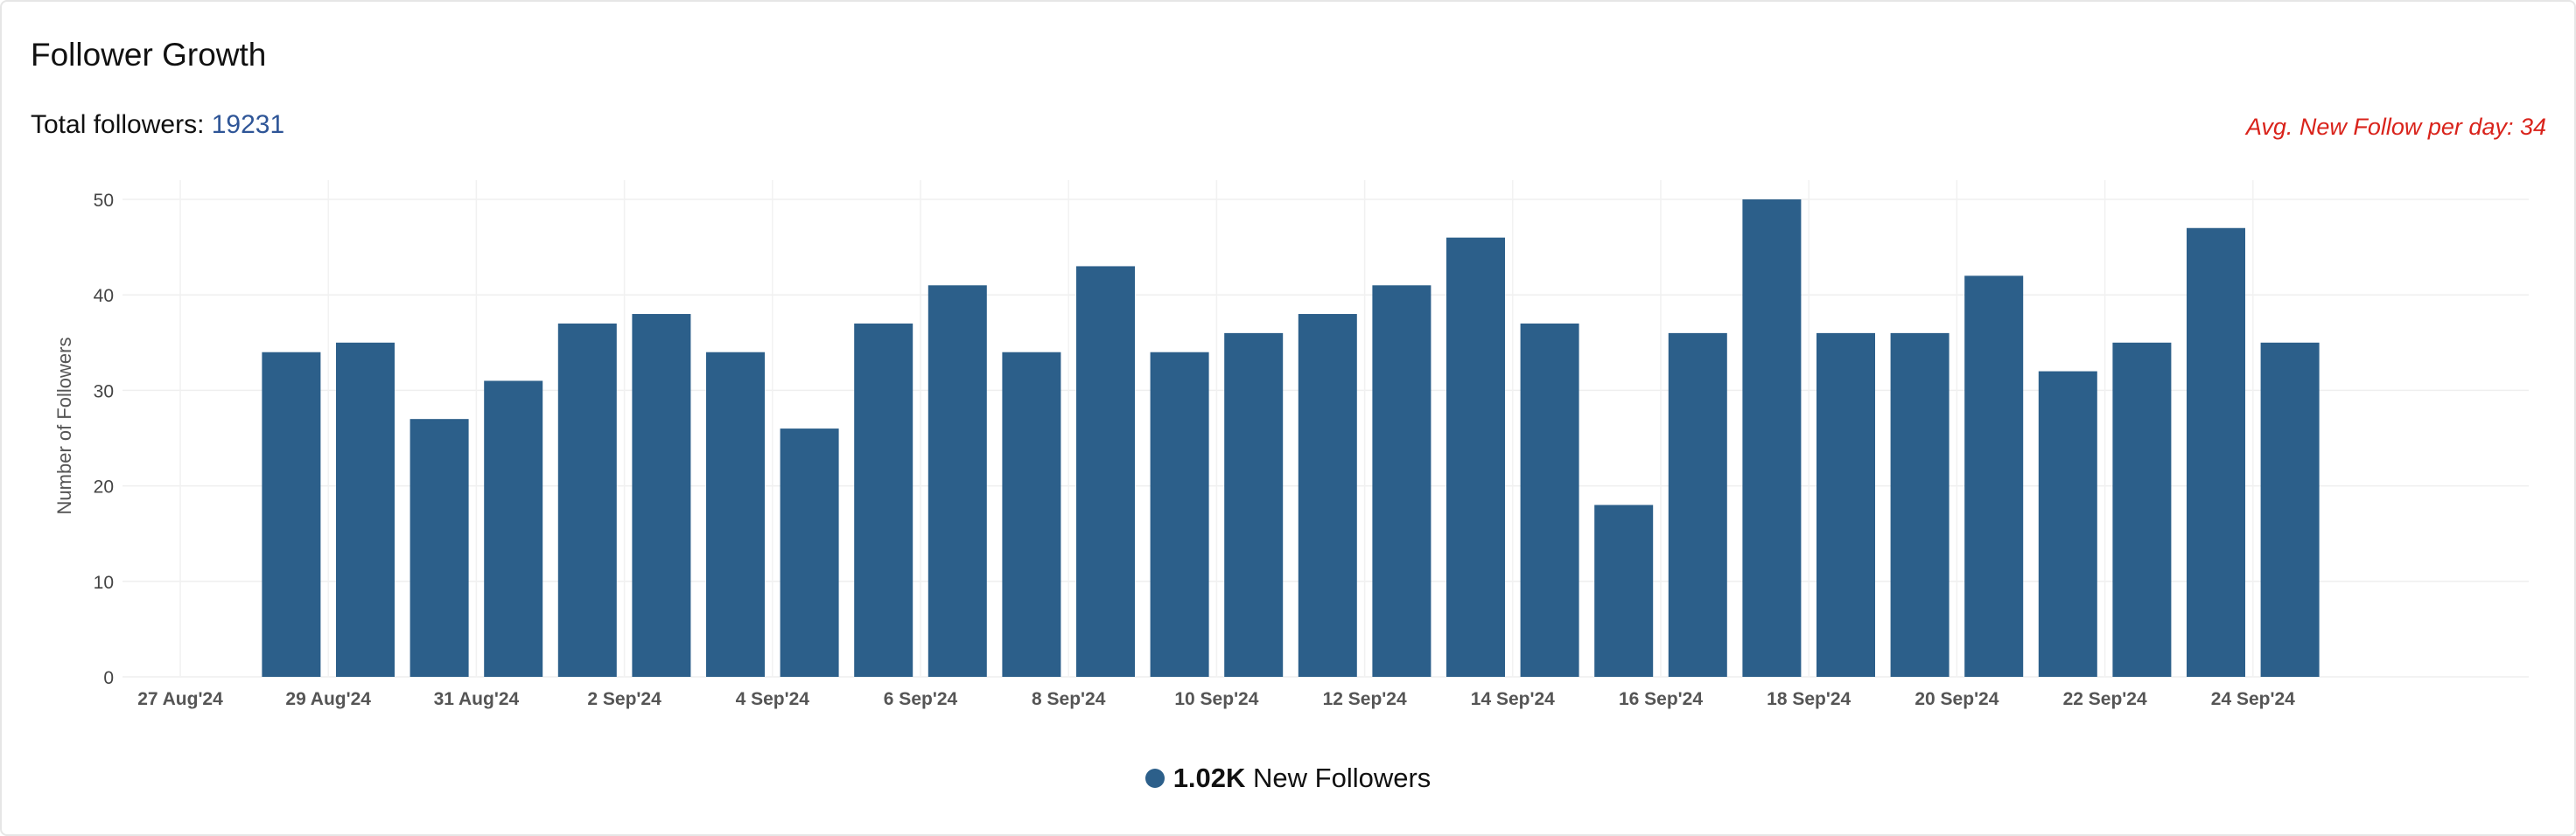  I want to click on y-tick-label: 20, so click(104, 487).